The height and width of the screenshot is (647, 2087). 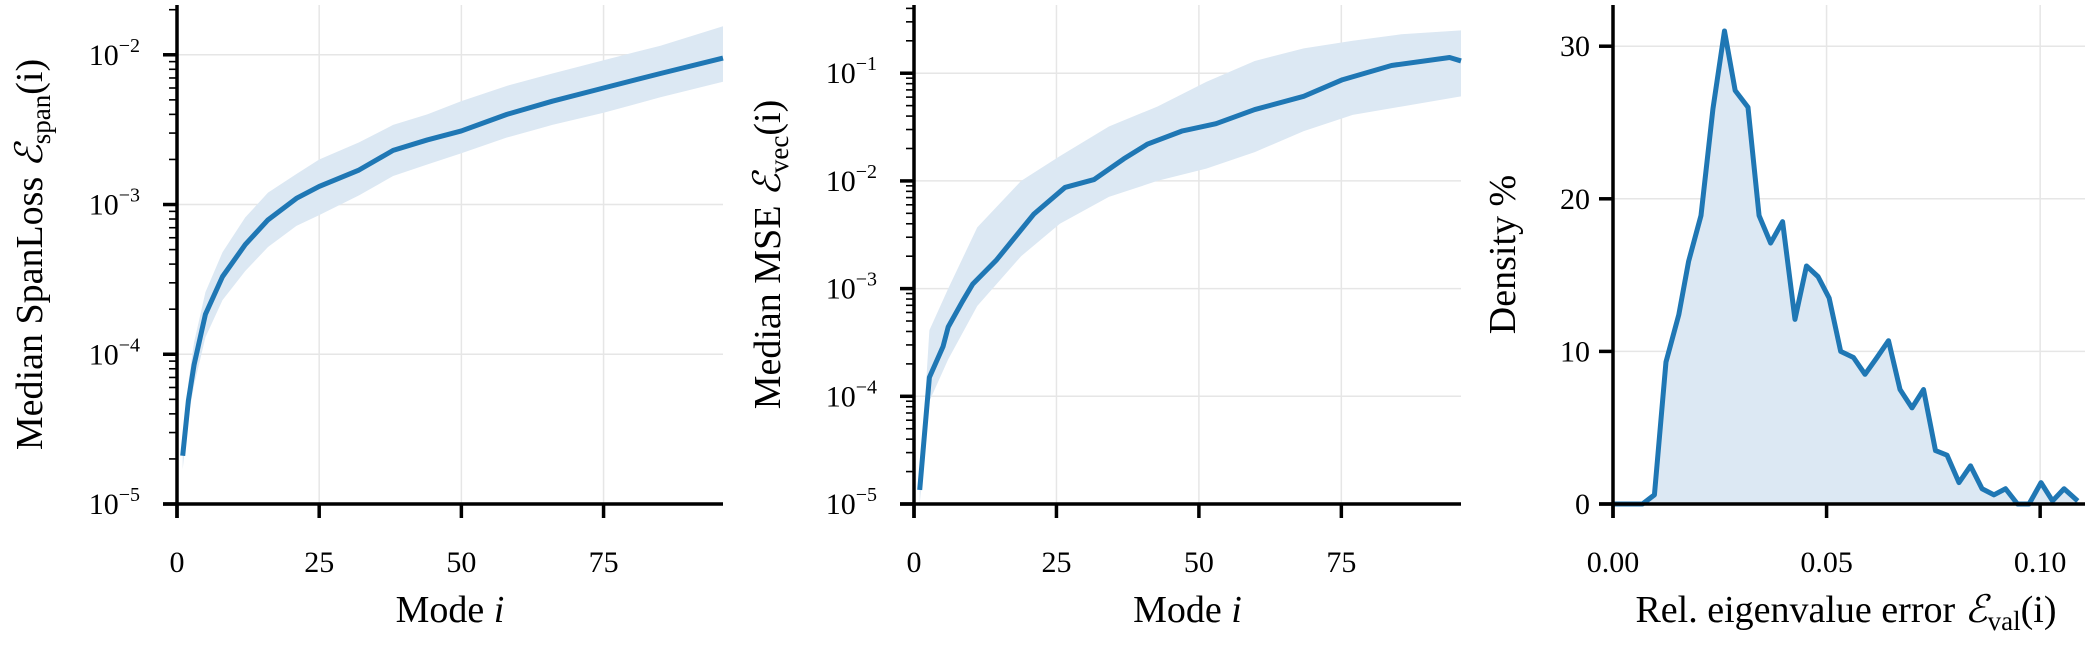 What do you see at coordinates (779, 154) in the screenshot?
I see `y-label-subscript: vec` at bounding box center [779, 154].